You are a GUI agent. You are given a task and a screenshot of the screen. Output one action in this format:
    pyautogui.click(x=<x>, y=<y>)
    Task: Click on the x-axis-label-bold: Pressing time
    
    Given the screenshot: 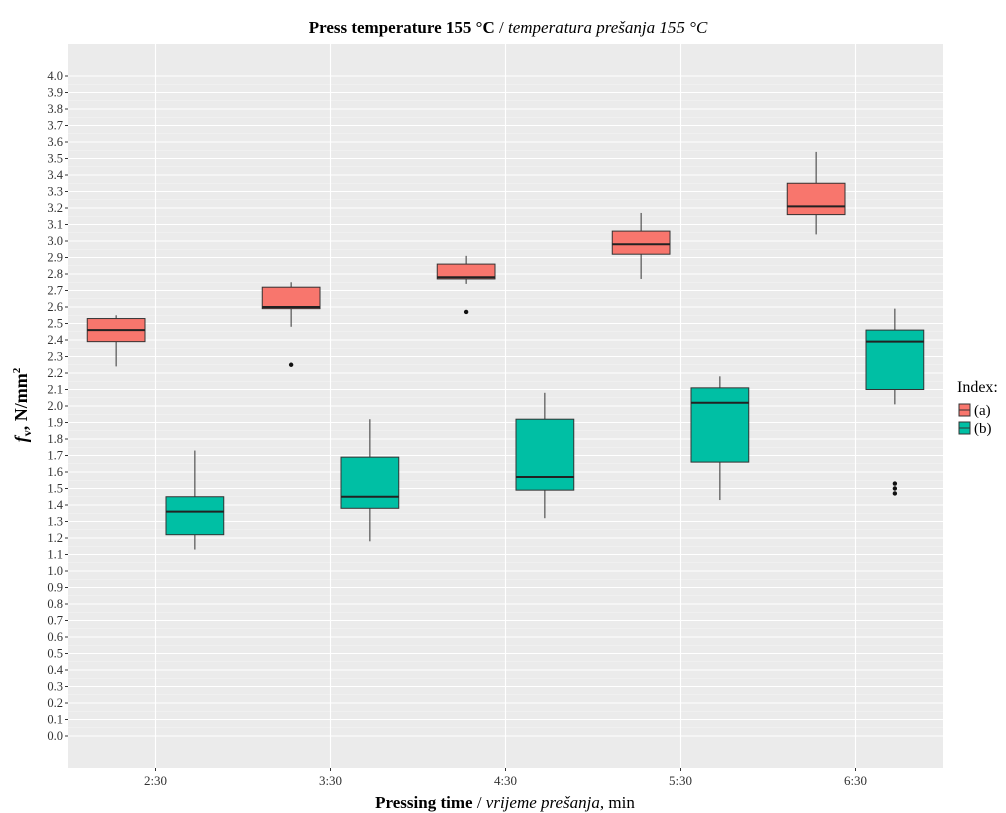 What is the action you would take?
    pyautogui.click(x=424, y=802)
    